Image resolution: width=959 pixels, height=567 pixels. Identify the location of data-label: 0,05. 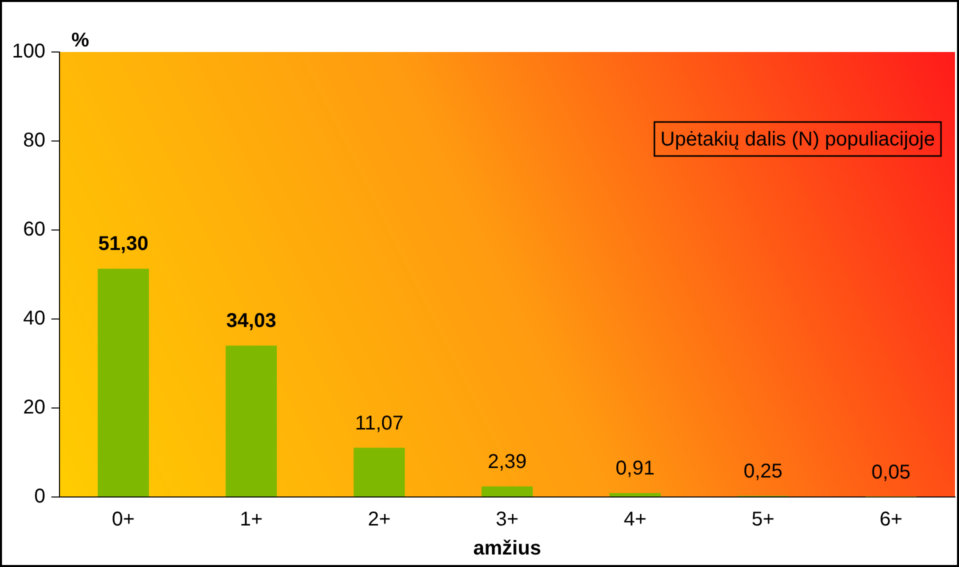
(891, 472).